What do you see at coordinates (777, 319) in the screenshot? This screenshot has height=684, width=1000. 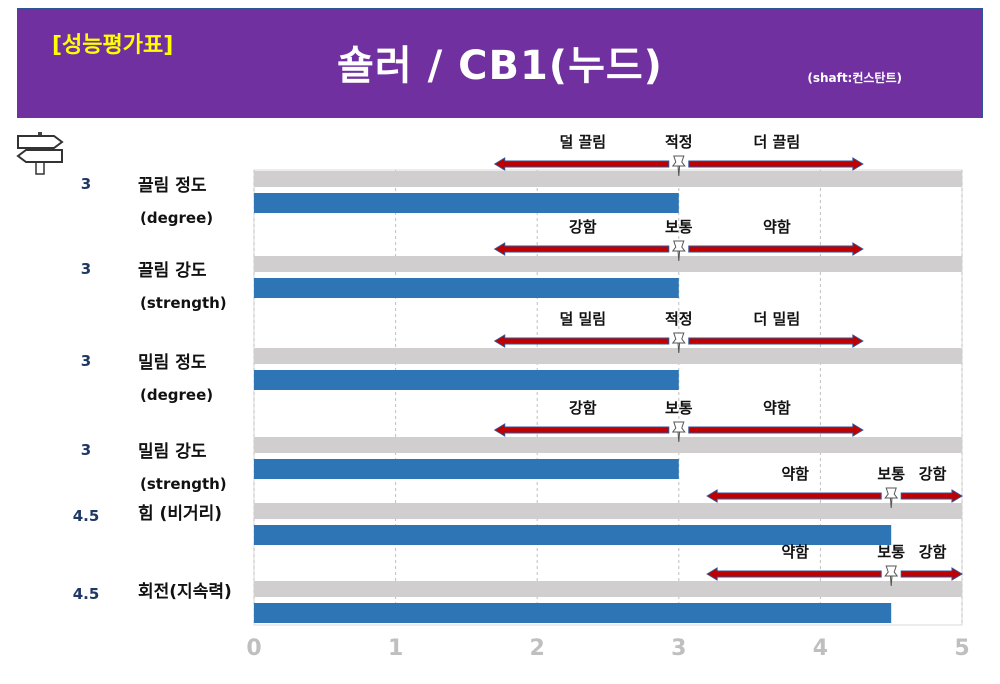 I see `scale-right-label: 더 밀림` at bounding box center [777, 319].